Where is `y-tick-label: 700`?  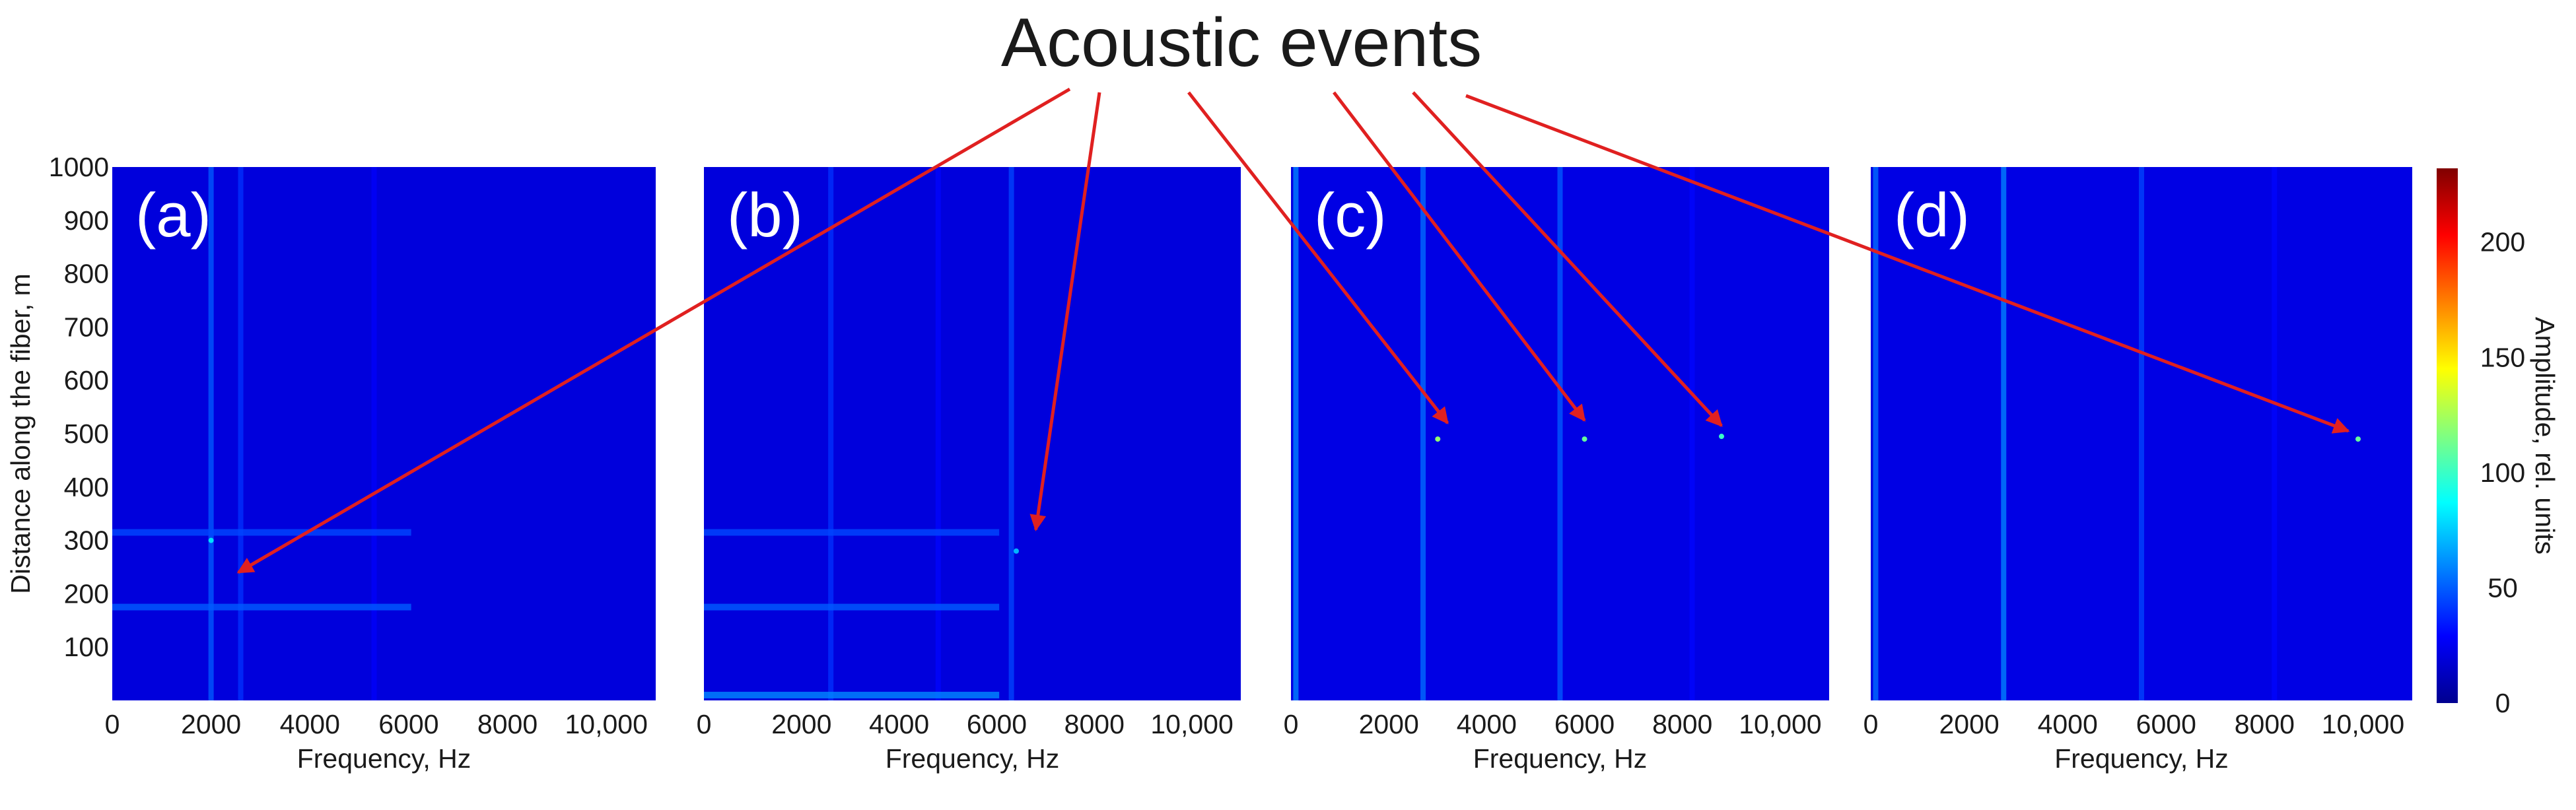
y-tick-label: 700 is located at coordinates (86, 327).